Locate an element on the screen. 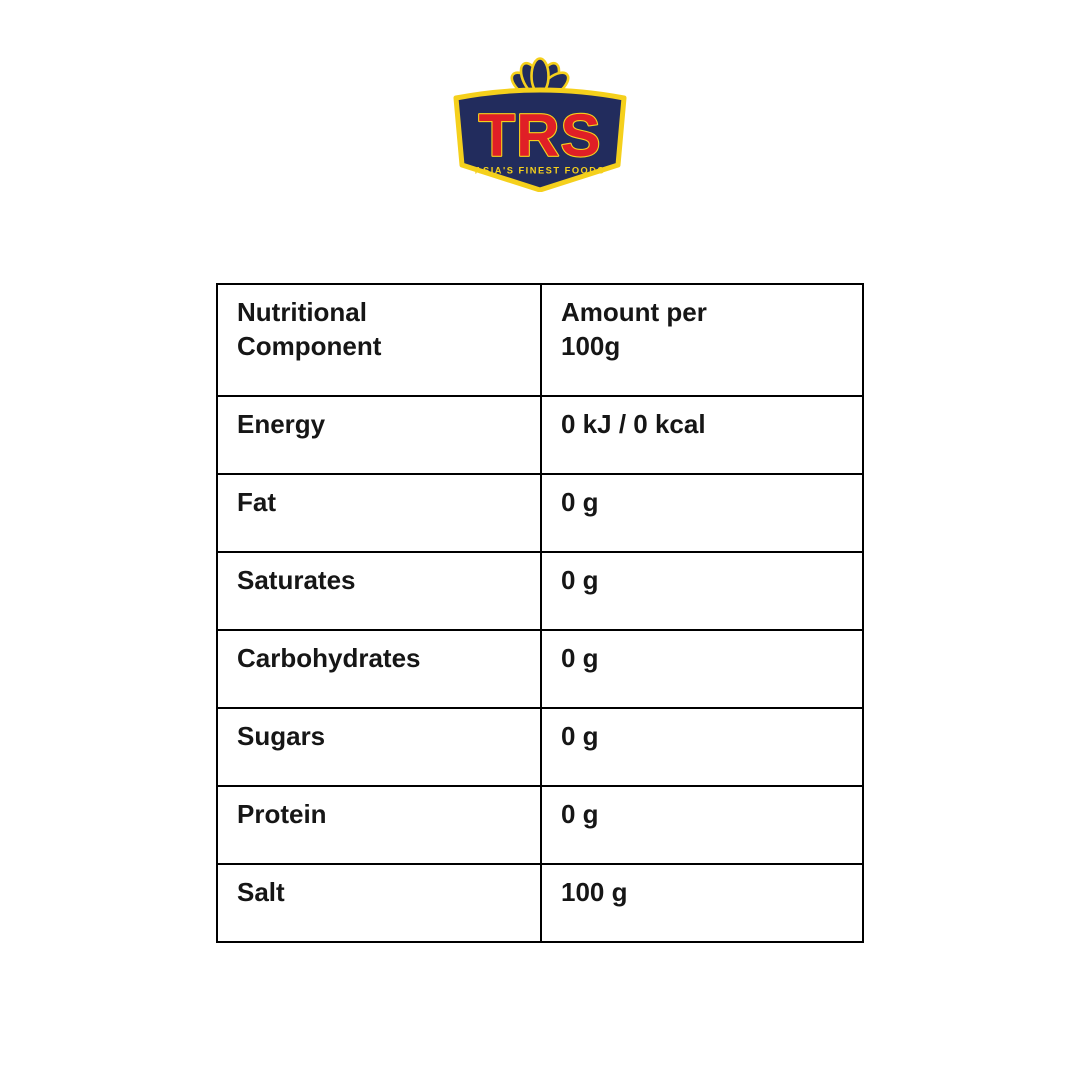  table-row-sugars: Sugars 0 g is located at coordinates (540, 747).